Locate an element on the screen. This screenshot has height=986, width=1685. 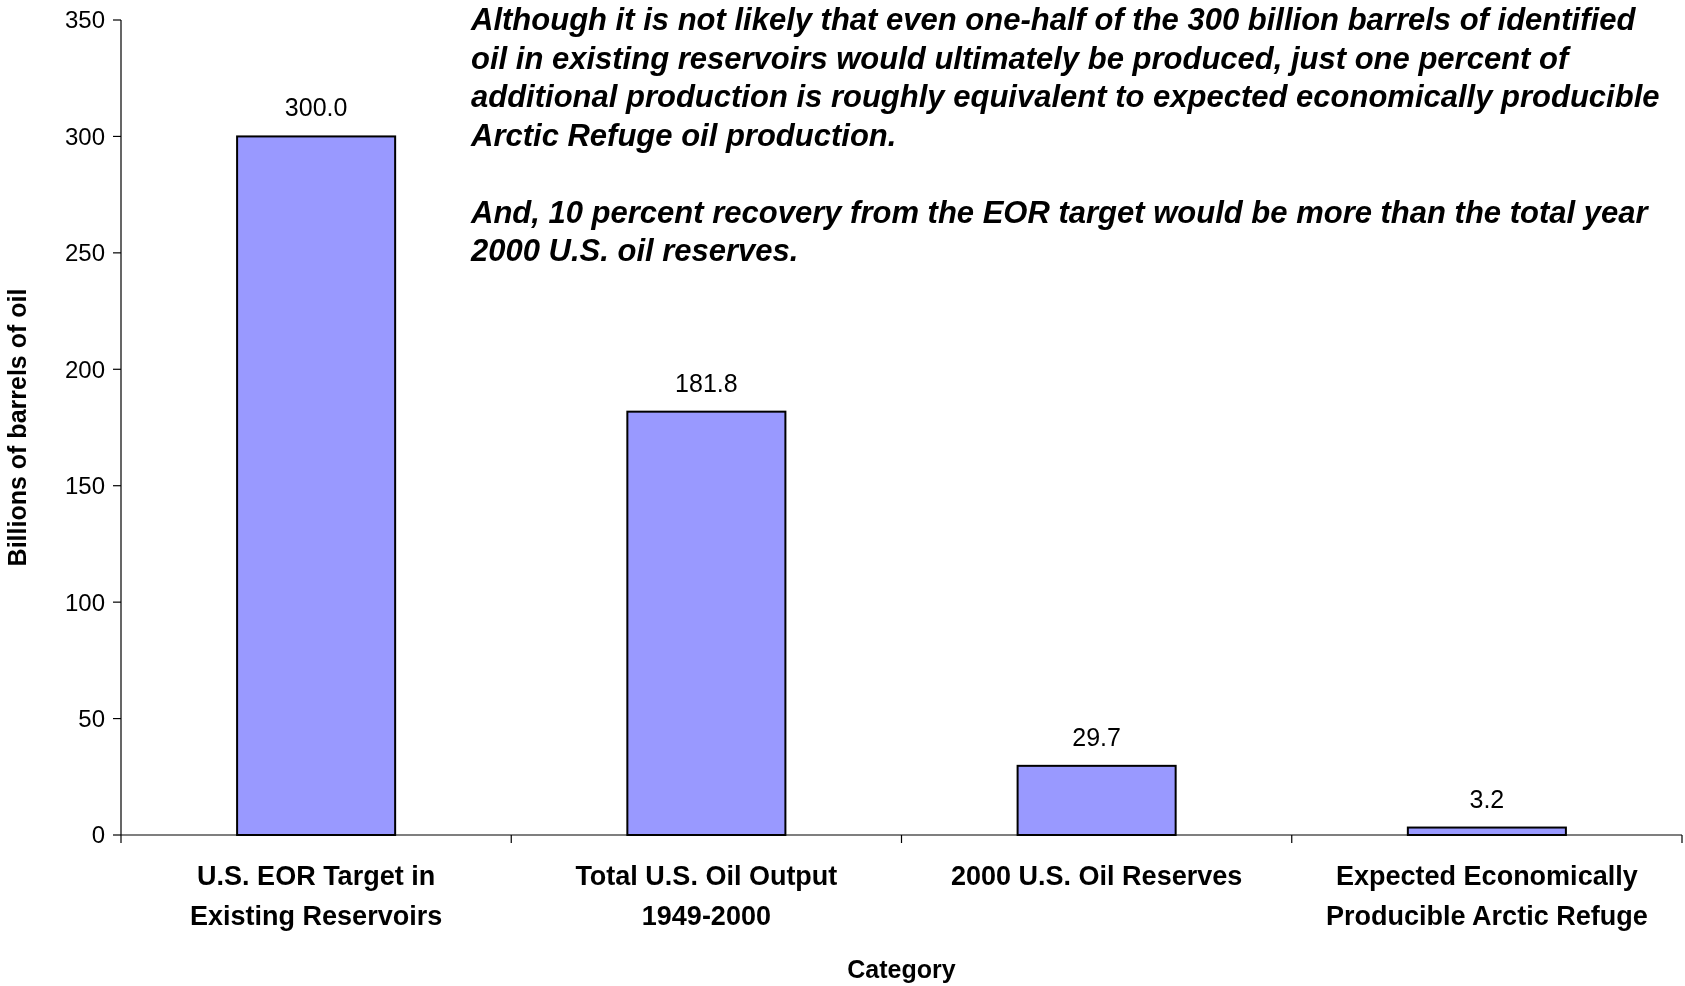
y-tick-label: 100 is located at coordinates (84, 602).